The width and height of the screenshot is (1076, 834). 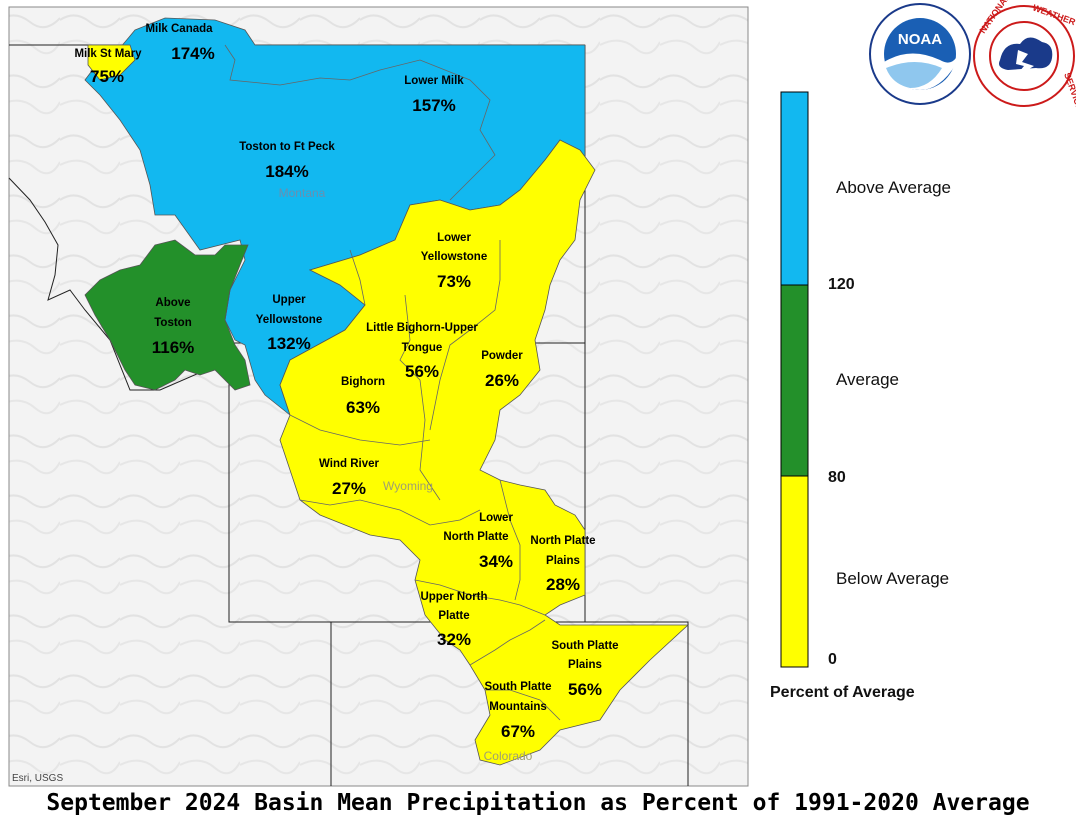 I want to click on basin-name: Bighorn, so click(x=363, y=382).